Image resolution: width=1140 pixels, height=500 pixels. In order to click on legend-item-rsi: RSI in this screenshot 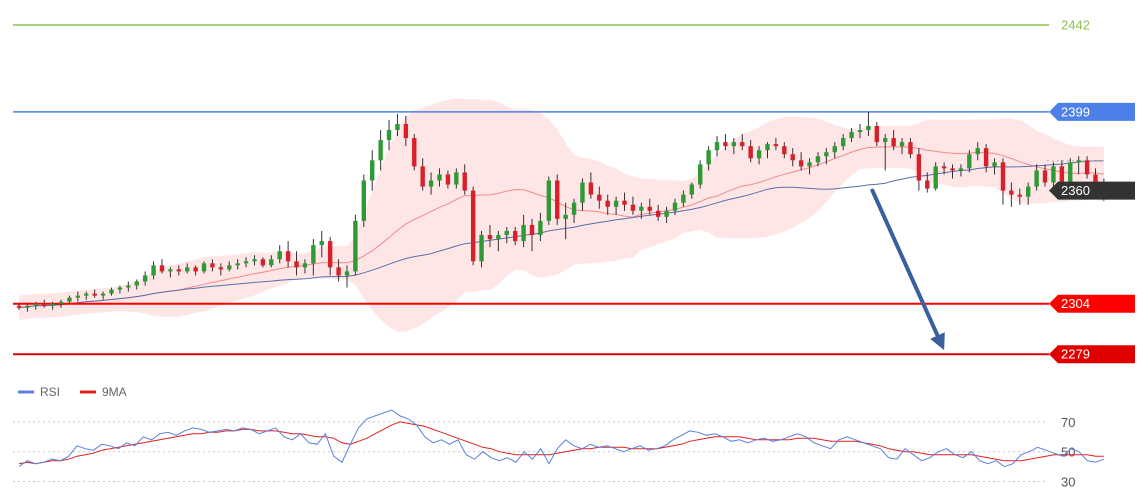, I will do `click(39, 392)`.